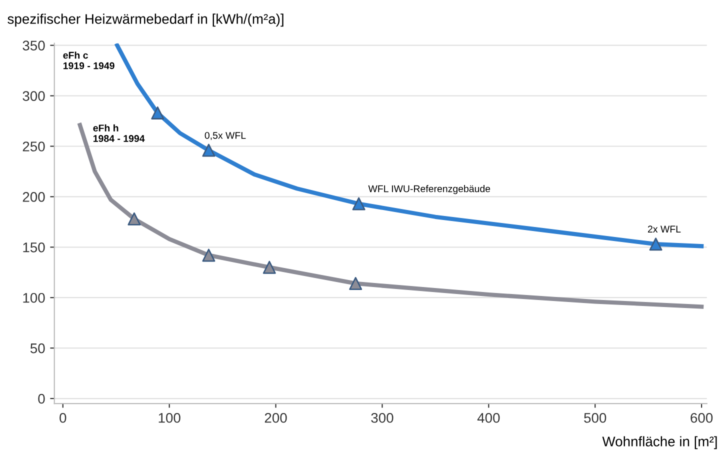 This screenshot has height=456, width=725. I want to click on y-tick-label: 350, so click(33, 45).